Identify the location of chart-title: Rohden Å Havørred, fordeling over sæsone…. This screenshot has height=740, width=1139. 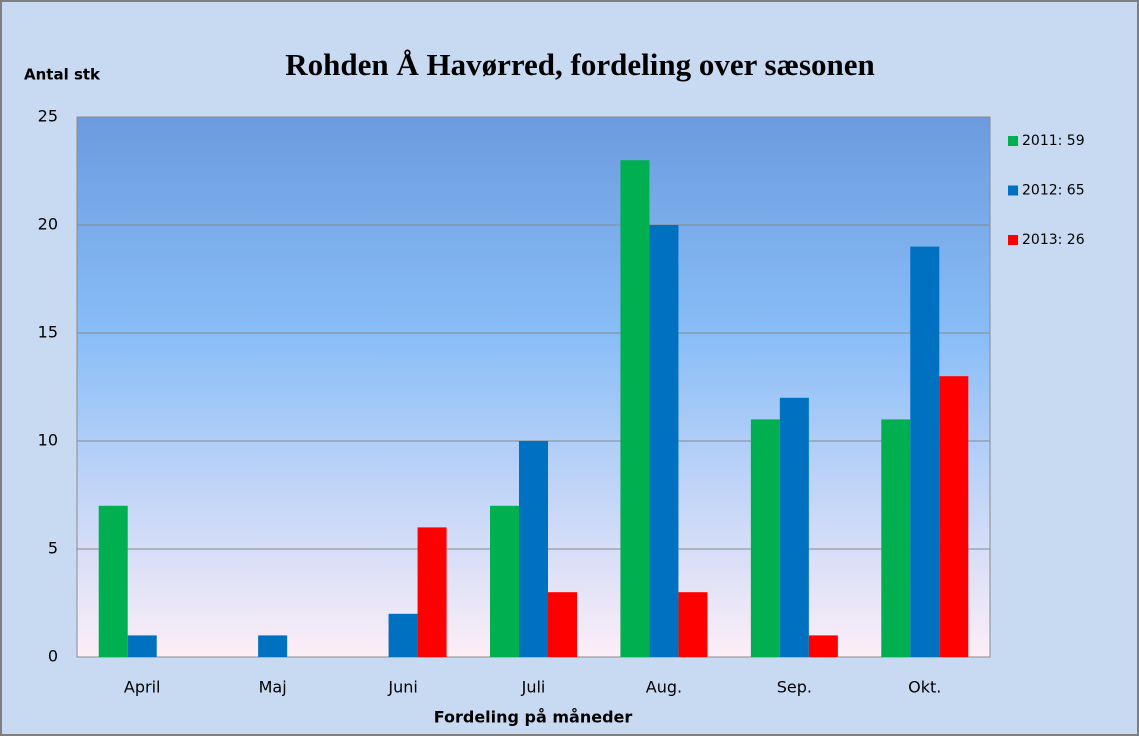
(580, 64).